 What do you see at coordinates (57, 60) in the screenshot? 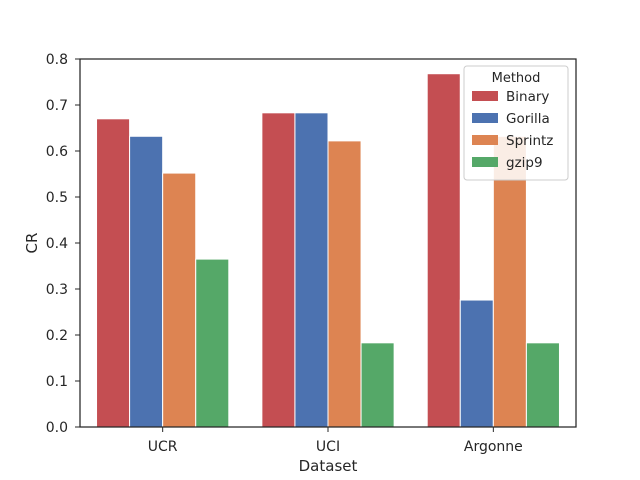
I see `y-tick-label: 0.8` at bounding box center [57, 60].